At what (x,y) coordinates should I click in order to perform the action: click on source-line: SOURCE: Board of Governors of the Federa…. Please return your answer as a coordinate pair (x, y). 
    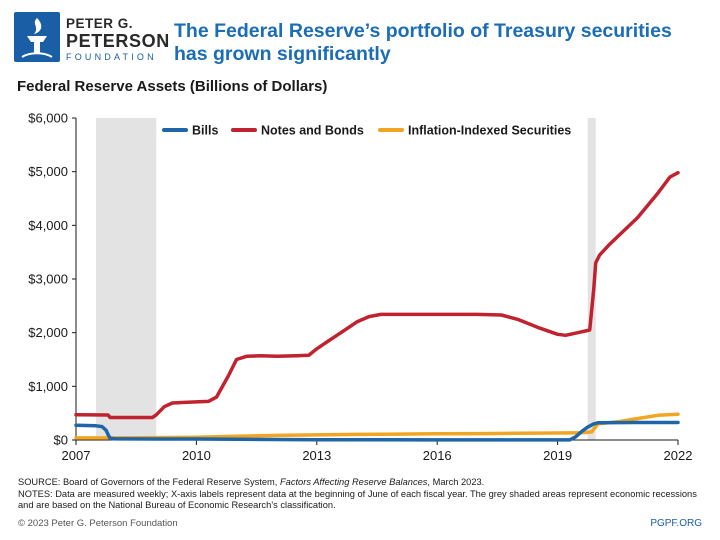
    Looking at the image, I should click on (363, 483).